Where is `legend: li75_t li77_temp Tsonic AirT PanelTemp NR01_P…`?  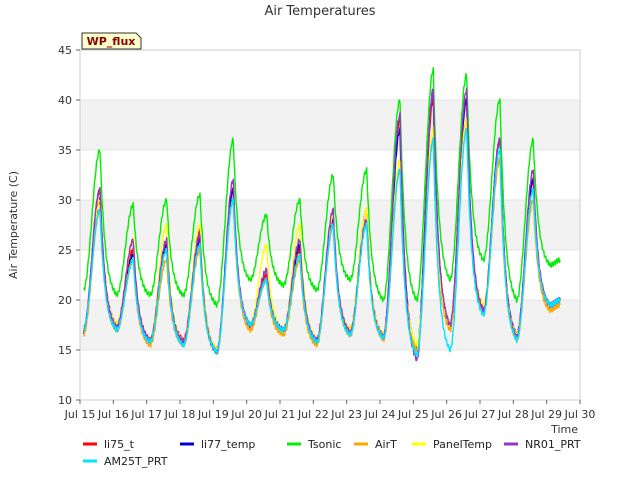
legend: li75_t li77_temp Tsonic AirT PanelTemp NR01_P… is located at coordinates (332, 453).